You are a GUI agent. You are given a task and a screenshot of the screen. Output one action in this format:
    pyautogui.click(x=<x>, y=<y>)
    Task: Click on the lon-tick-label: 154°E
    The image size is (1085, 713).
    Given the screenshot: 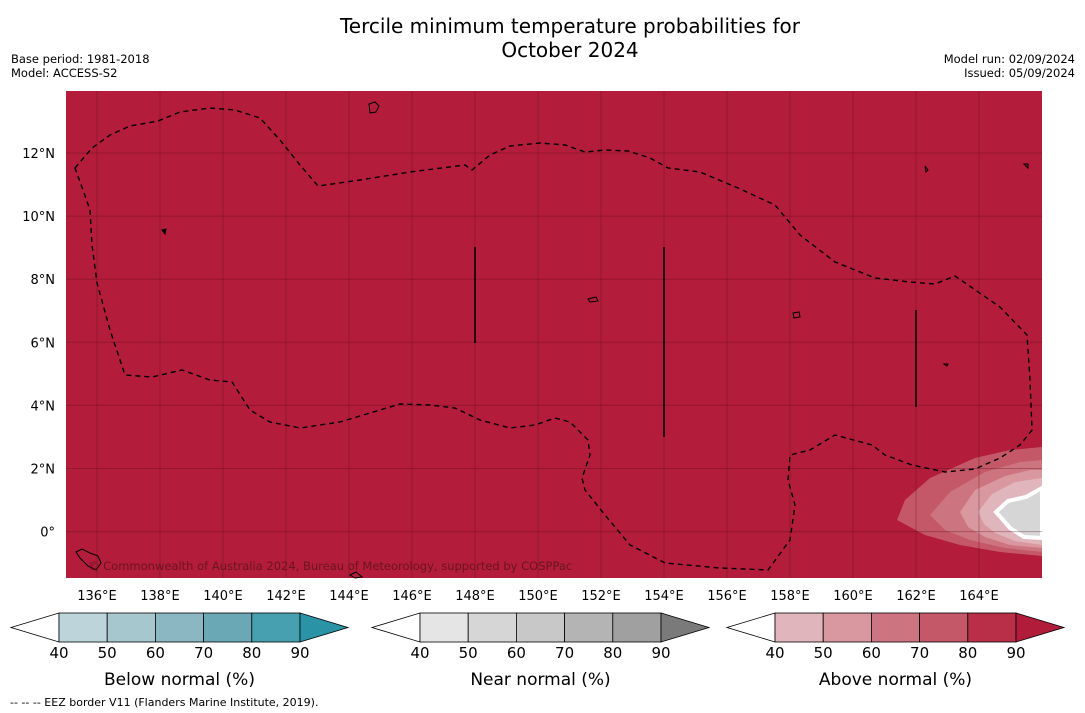 What is the action you would take?
    pyautogui.click(x=664, y=596)
    